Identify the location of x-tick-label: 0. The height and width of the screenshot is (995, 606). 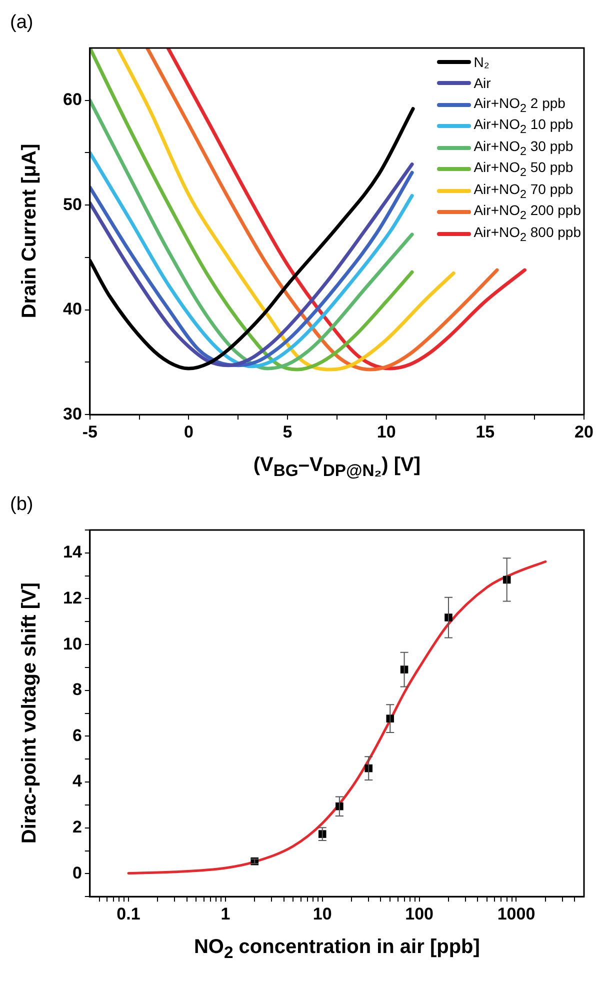
(189, 432).